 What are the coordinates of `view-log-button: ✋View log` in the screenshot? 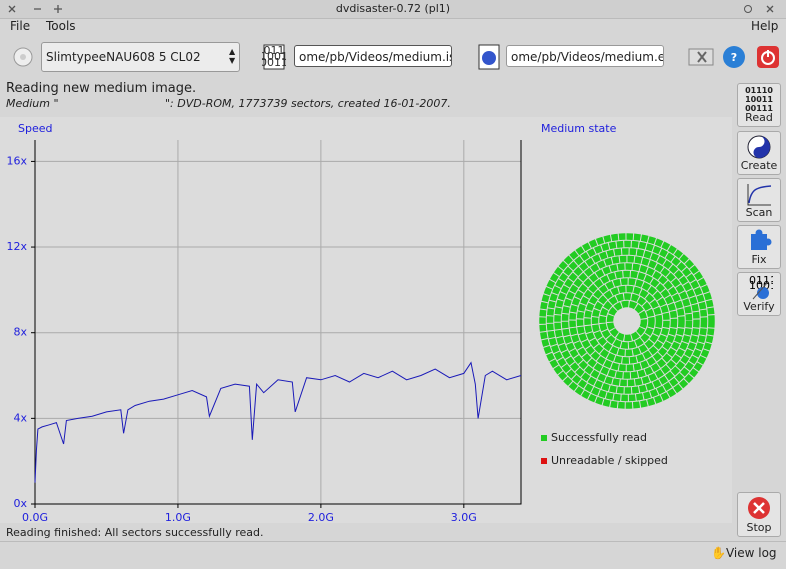 It's located at (744, 553).